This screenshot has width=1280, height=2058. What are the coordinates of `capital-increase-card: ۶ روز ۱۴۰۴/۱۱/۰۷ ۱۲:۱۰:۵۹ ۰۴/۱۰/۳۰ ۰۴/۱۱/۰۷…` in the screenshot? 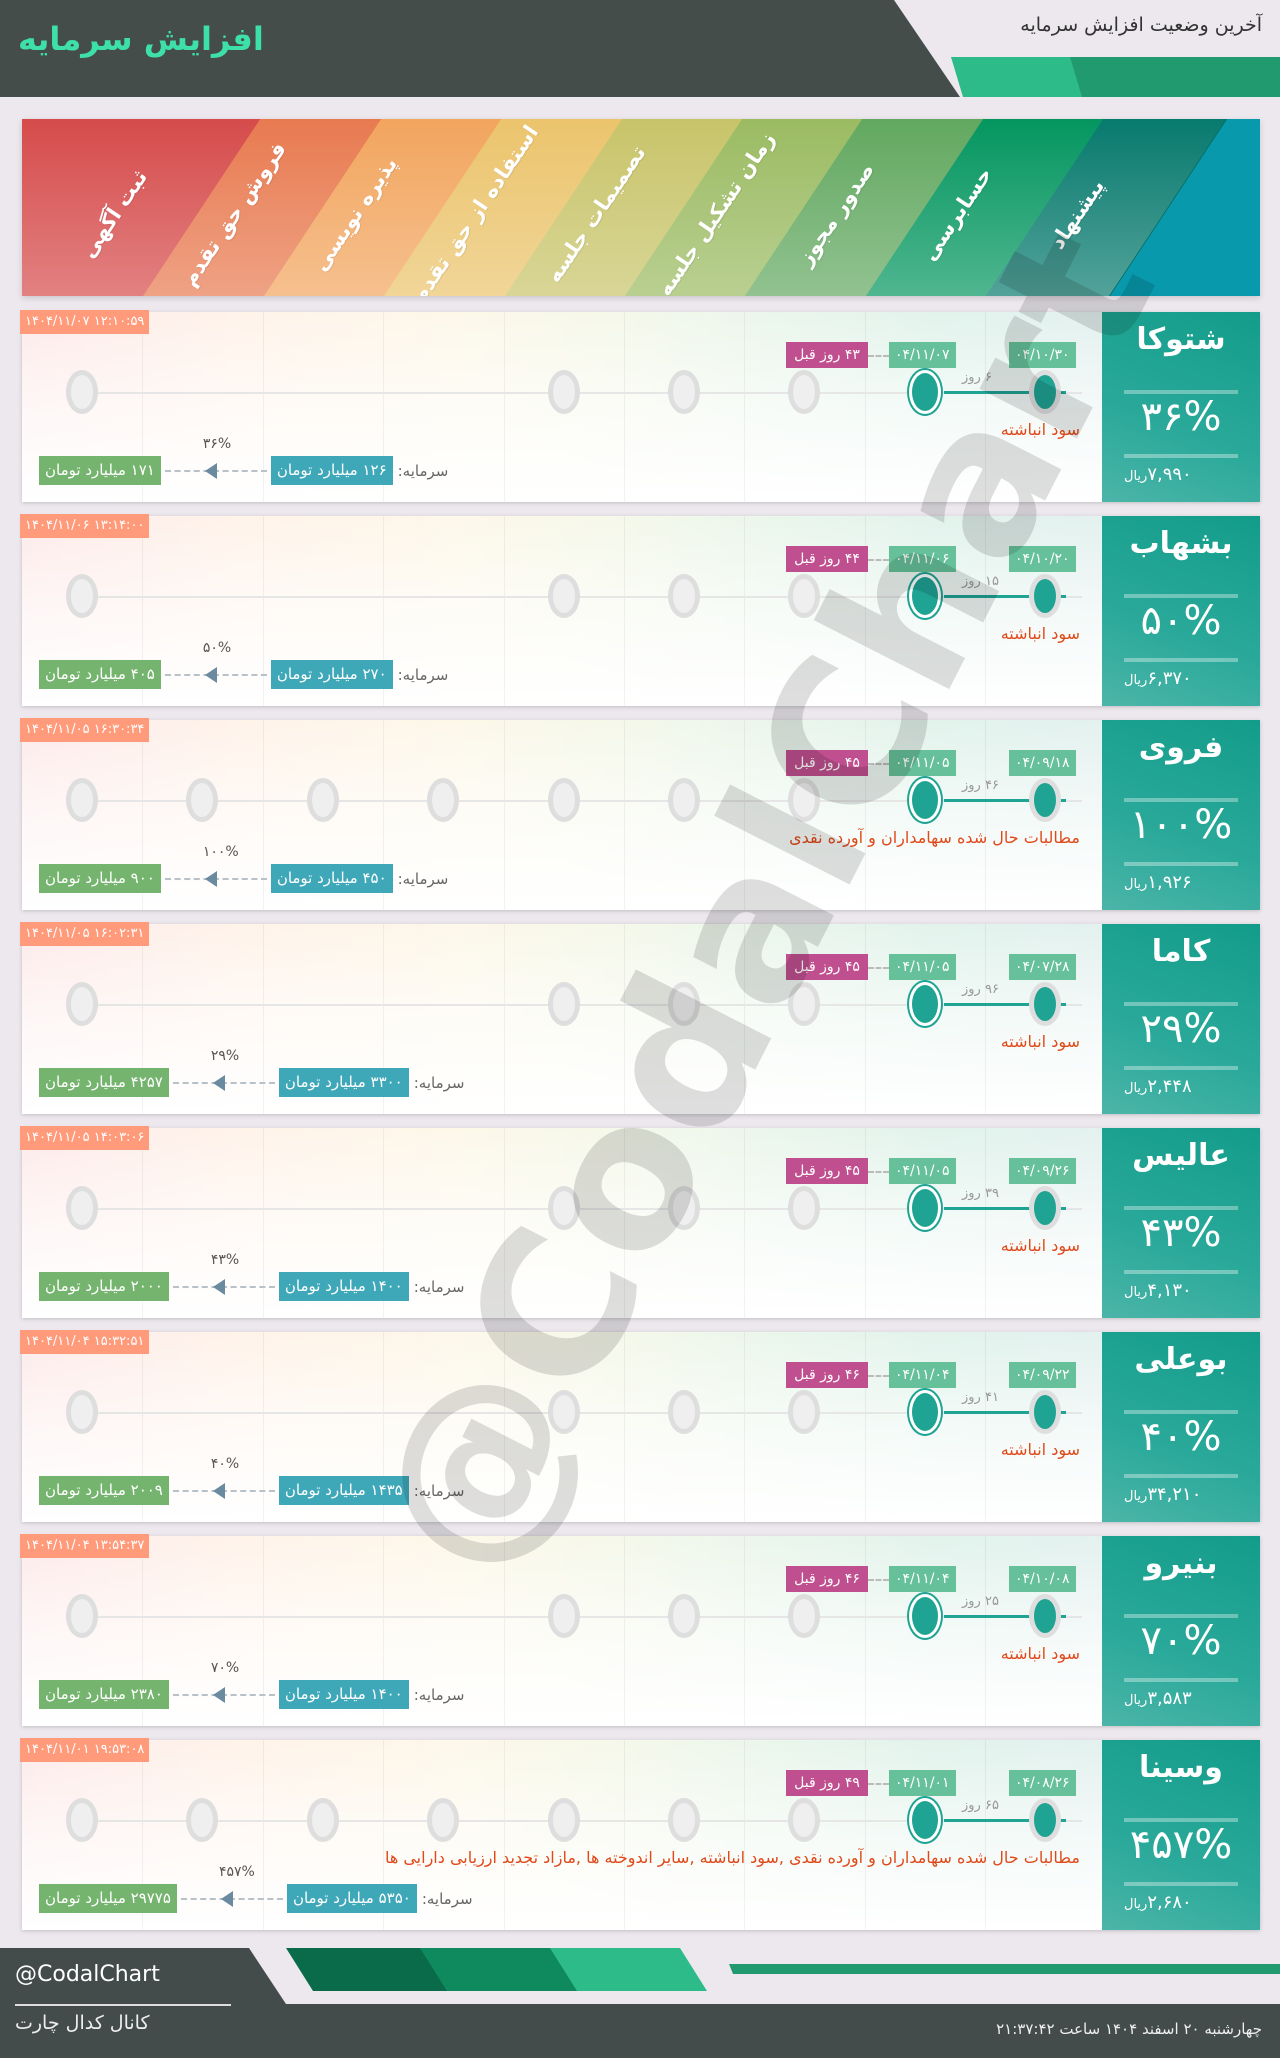 It's located at (640, 406).